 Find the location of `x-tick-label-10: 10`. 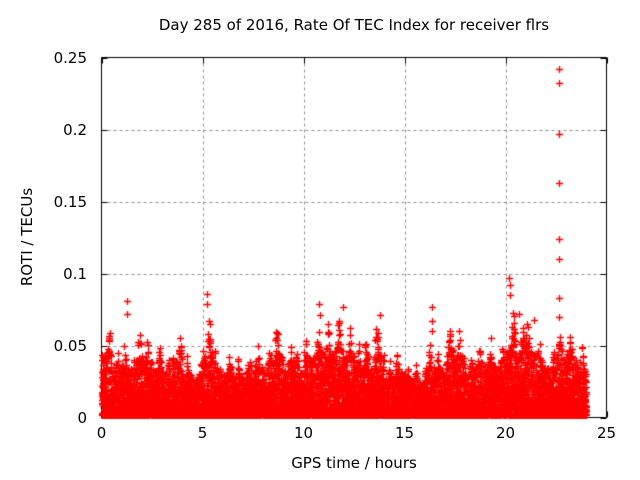

x-tick-label-10: 10 is located at coordinates (303, 433).